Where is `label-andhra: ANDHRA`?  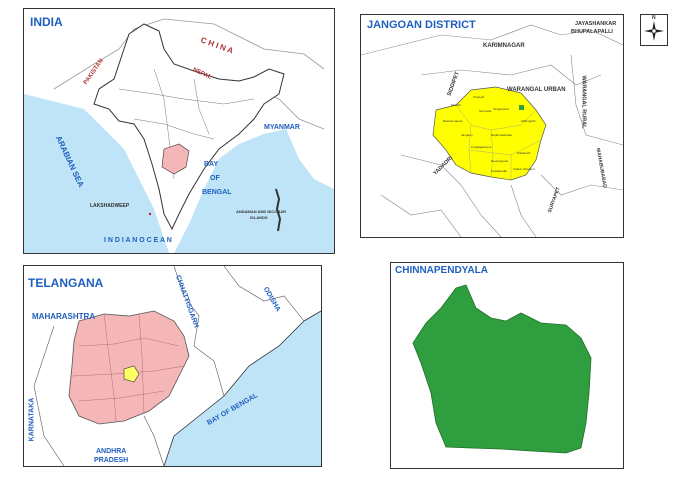 label-andhra: ANDHRA is located at coordinates (111, 451).